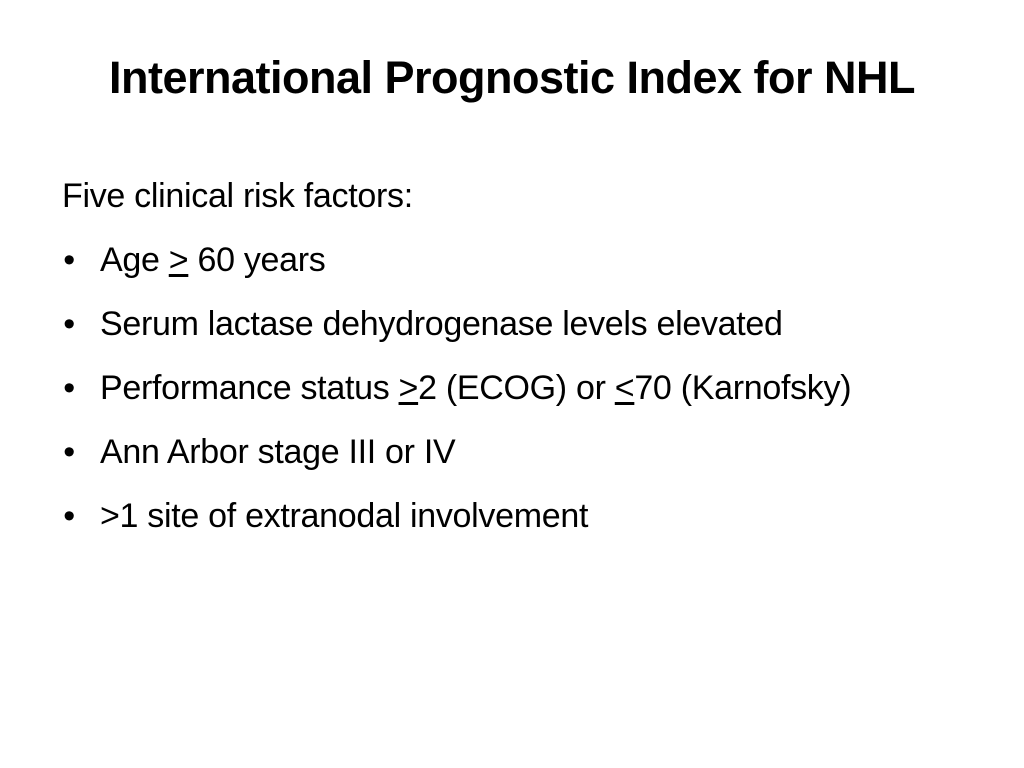 The image size is (1024, 768). What do you see at coordinates (512, 452) in the screenshot?
I see `list-item: • Ann Arbor stage III or IV` at bounding box center [512, 452].